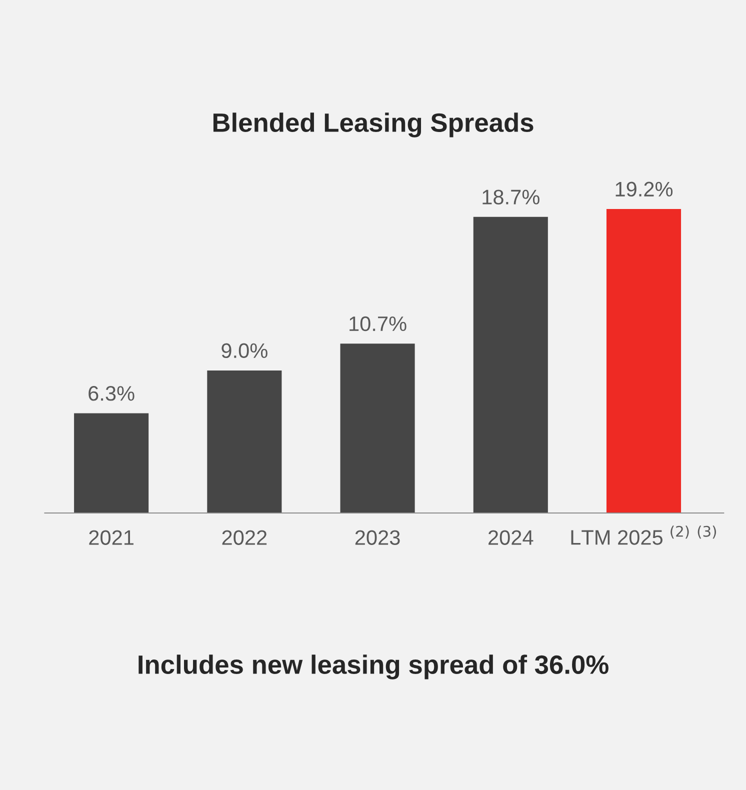 This screenshot has height=790, width=746. I want to click on x-tick-label: 2023, so click(377, 537).